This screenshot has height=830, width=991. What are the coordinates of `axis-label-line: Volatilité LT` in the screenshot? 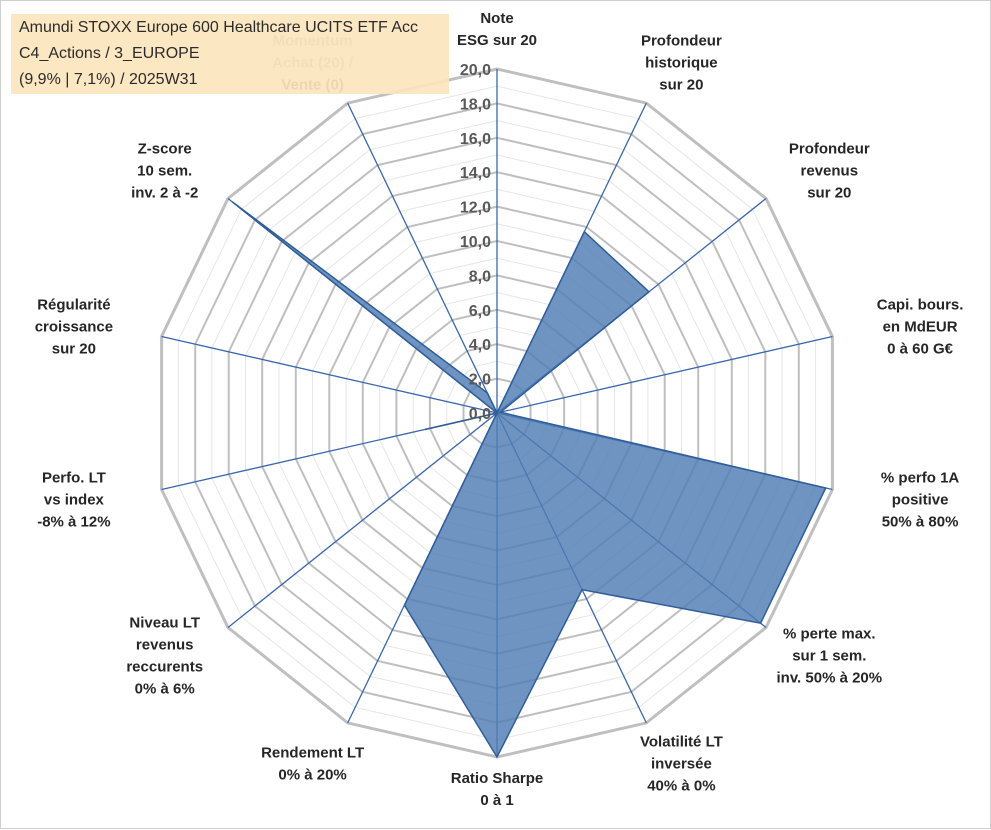 It's located at (681, 742).